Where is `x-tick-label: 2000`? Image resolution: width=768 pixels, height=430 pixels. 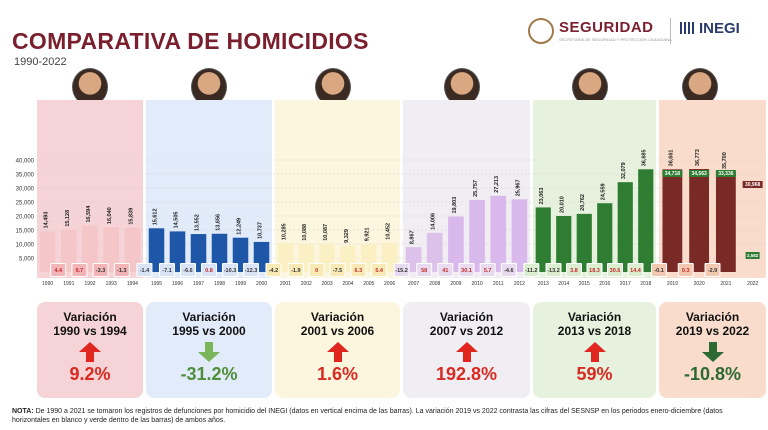
x-tick-label: 2000 is located at coordinates (261, 284).